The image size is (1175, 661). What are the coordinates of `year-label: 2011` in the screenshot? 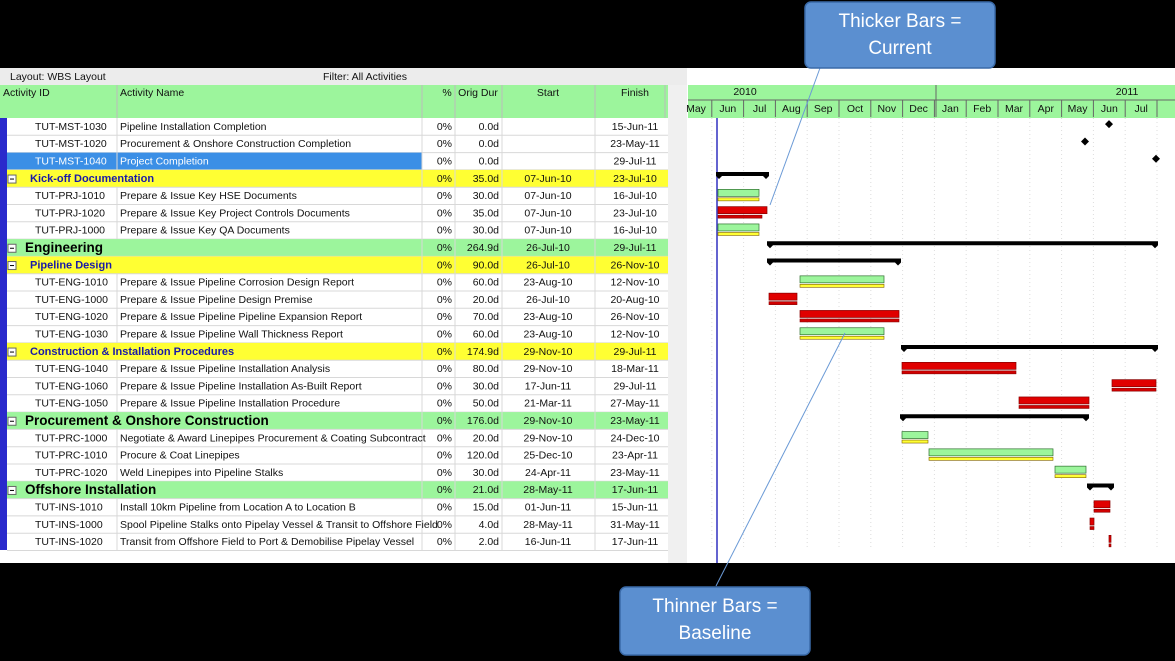 It's located at (1127, 92).